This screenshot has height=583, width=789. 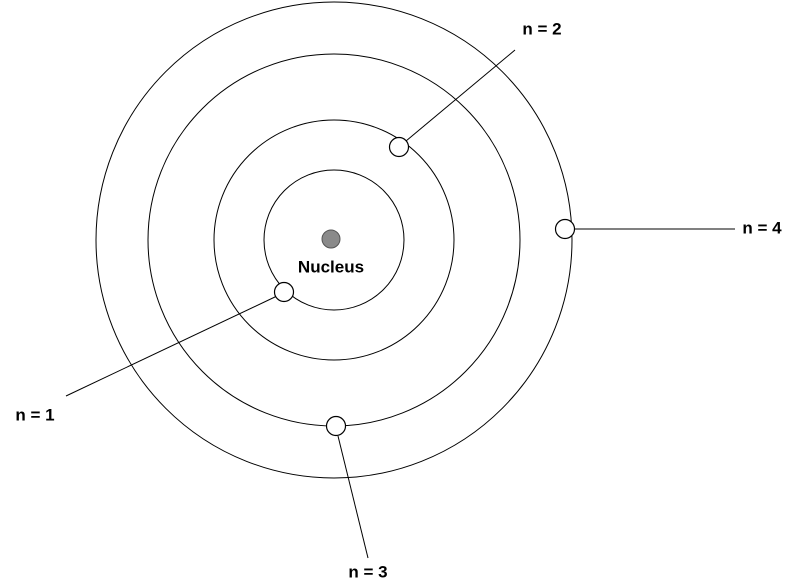 What do you see at coordinates (367, 571) in the screenshot?
I see `shell-label: n = 3` at bounding box center [367, 571].